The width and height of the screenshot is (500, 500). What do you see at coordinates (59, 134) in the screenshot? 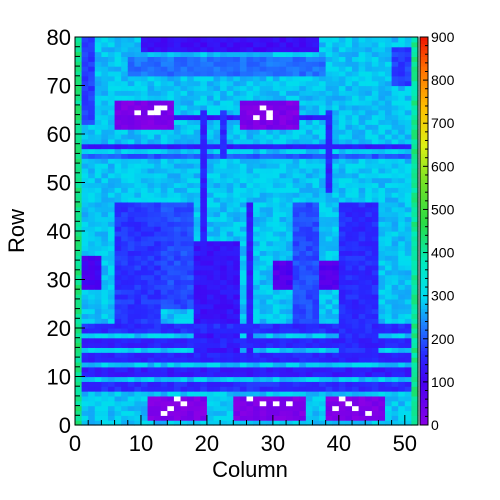
I see `y-tick-label: 60` at bounding box center [59, 134].